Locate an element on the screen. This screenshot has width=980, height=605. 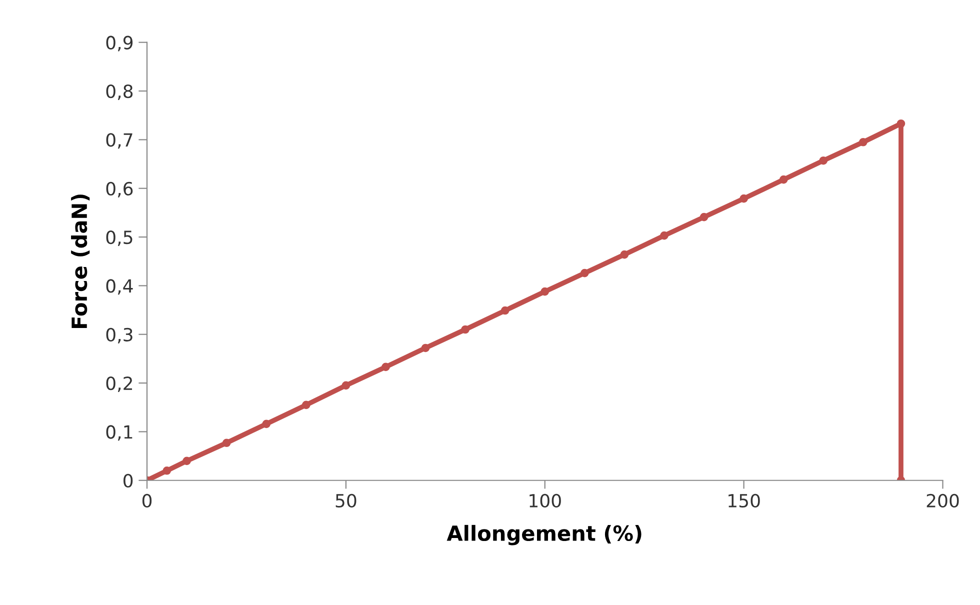
x-tick-label: 100 is located at coordinates (545, 501).